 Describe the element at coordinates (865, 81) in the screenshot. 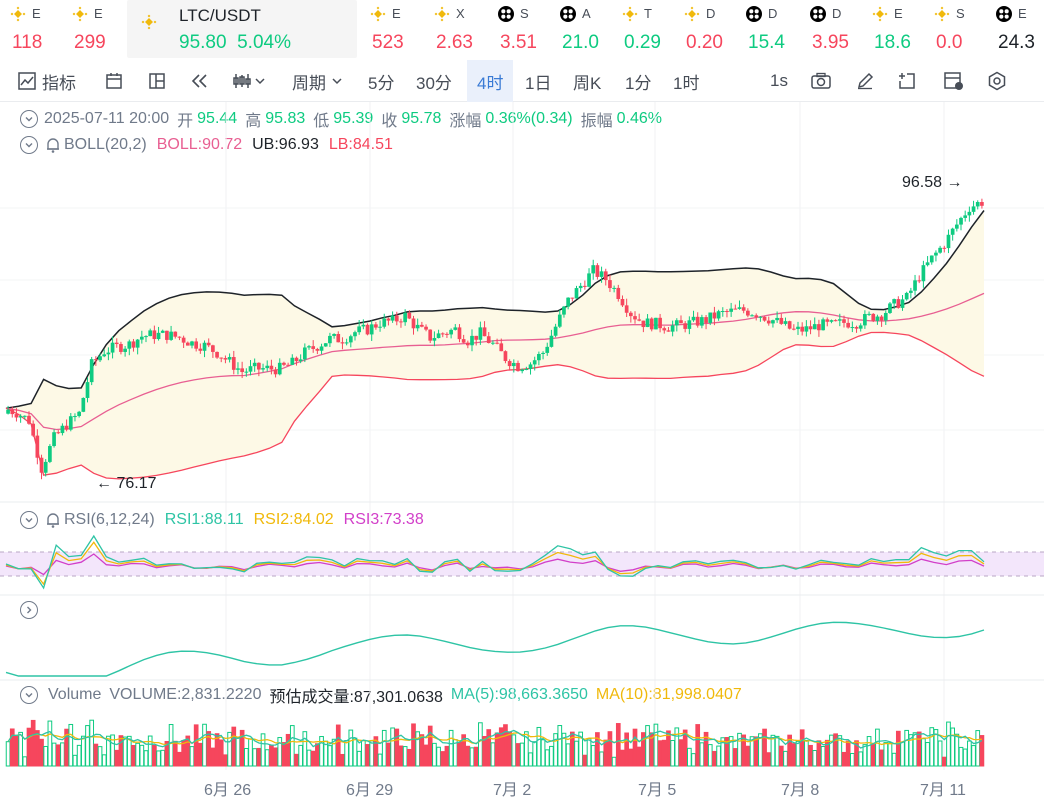

I see `draw-icon` at that location.